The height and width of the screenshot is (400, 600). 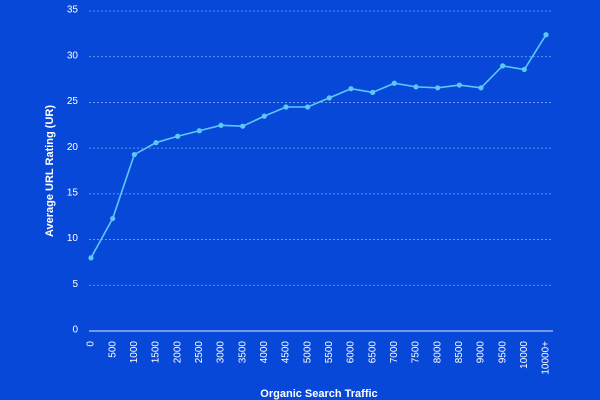 What do you see at coordinates (75, 284) in the screenshot?
I see `y-tick-label: 5` at bounding box center [75, 284].